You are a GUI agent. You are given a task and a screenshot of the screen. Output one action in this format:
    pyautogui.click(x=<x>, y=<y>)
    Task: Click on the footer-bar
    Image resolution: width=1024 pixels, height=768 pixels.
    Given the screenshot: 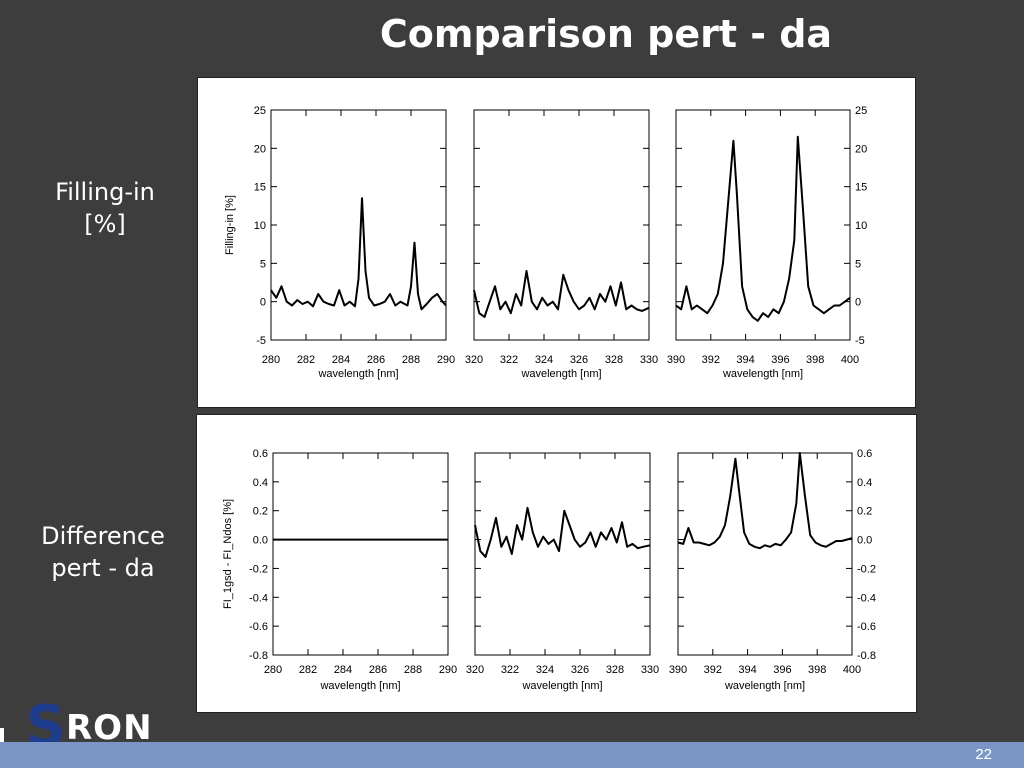 What is the action you would take?
    pyautogui.click(x=512, y=755)
    